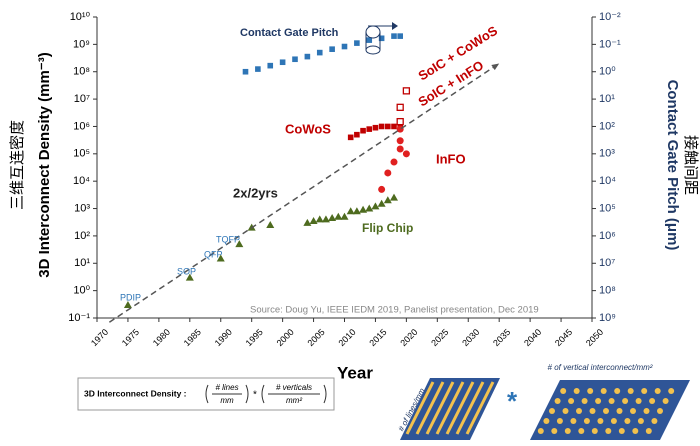  Describe the element at coordinates (82, 263) in the screenshot. I see `y-tick-label: 10¹` at that location.